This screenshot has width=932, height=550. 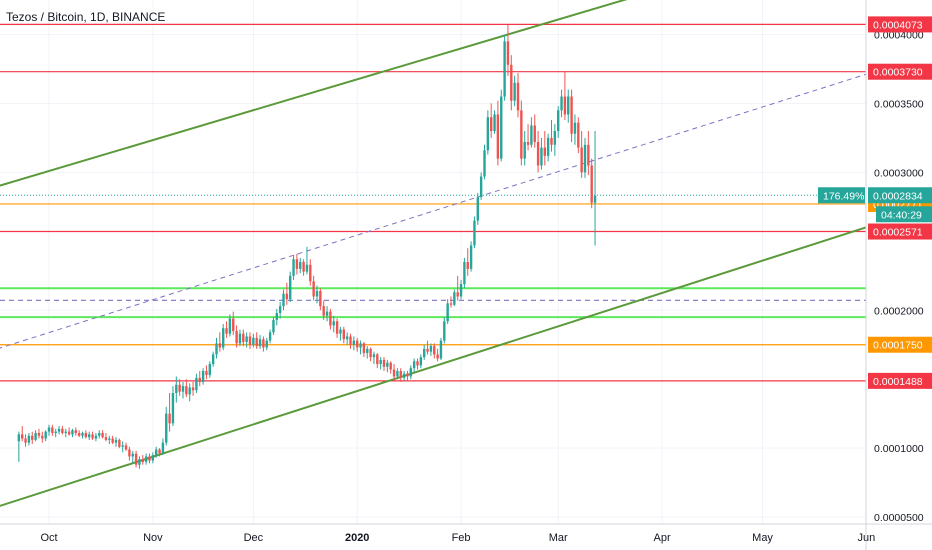 What do you see at coordinates (461, 538) in the screenshot?
I see `time-tick-label: Feb` at bounding box center [461, 538].